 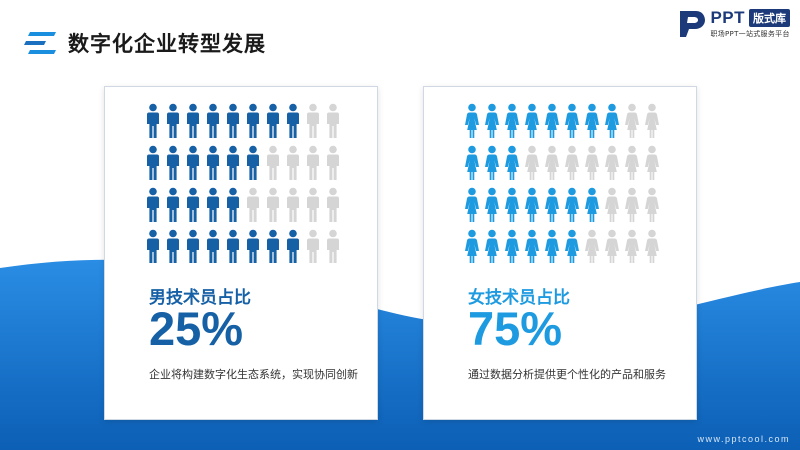 I want to click on male-icon-grid, so click(x=243, y=183).